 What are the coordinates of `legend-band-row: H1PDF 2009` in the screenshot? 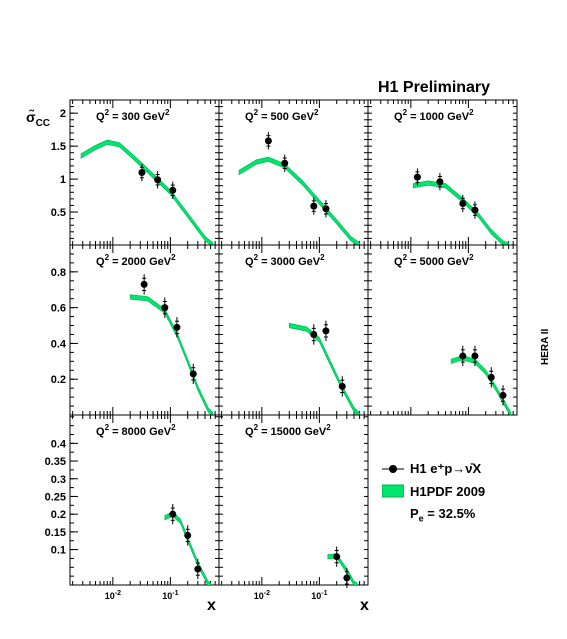 It's located at (433, 491).